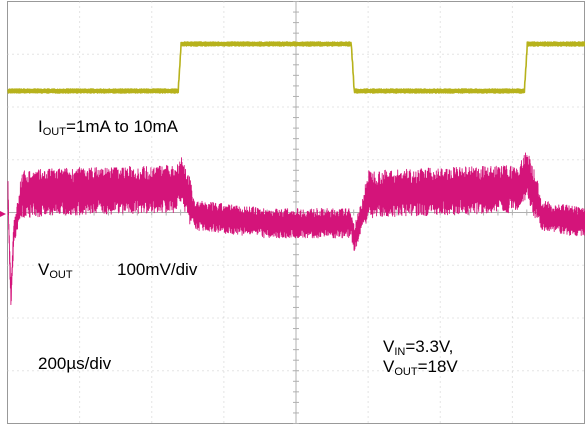 The width and height of the screenshot is (585, 425). What do you see at coordinates (108, 127) in the screenshot?
I see `iout-range-label: IOUT=1mA to 10mA` at bounding box center [108, 127].